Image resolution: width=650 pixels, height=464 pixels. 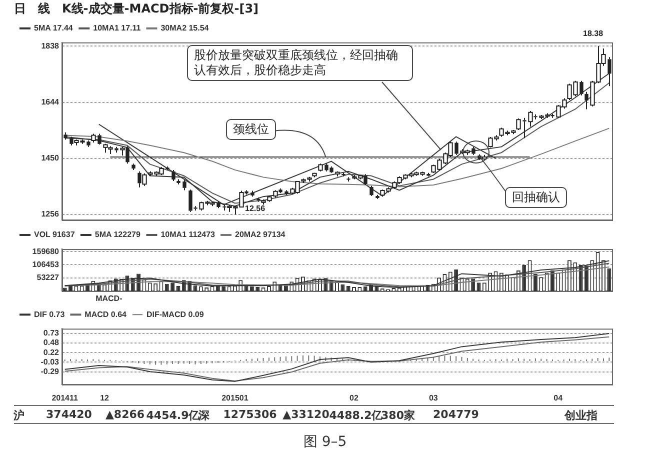 I want to click on x-tick-label: 12, so click(x=105, y=397).